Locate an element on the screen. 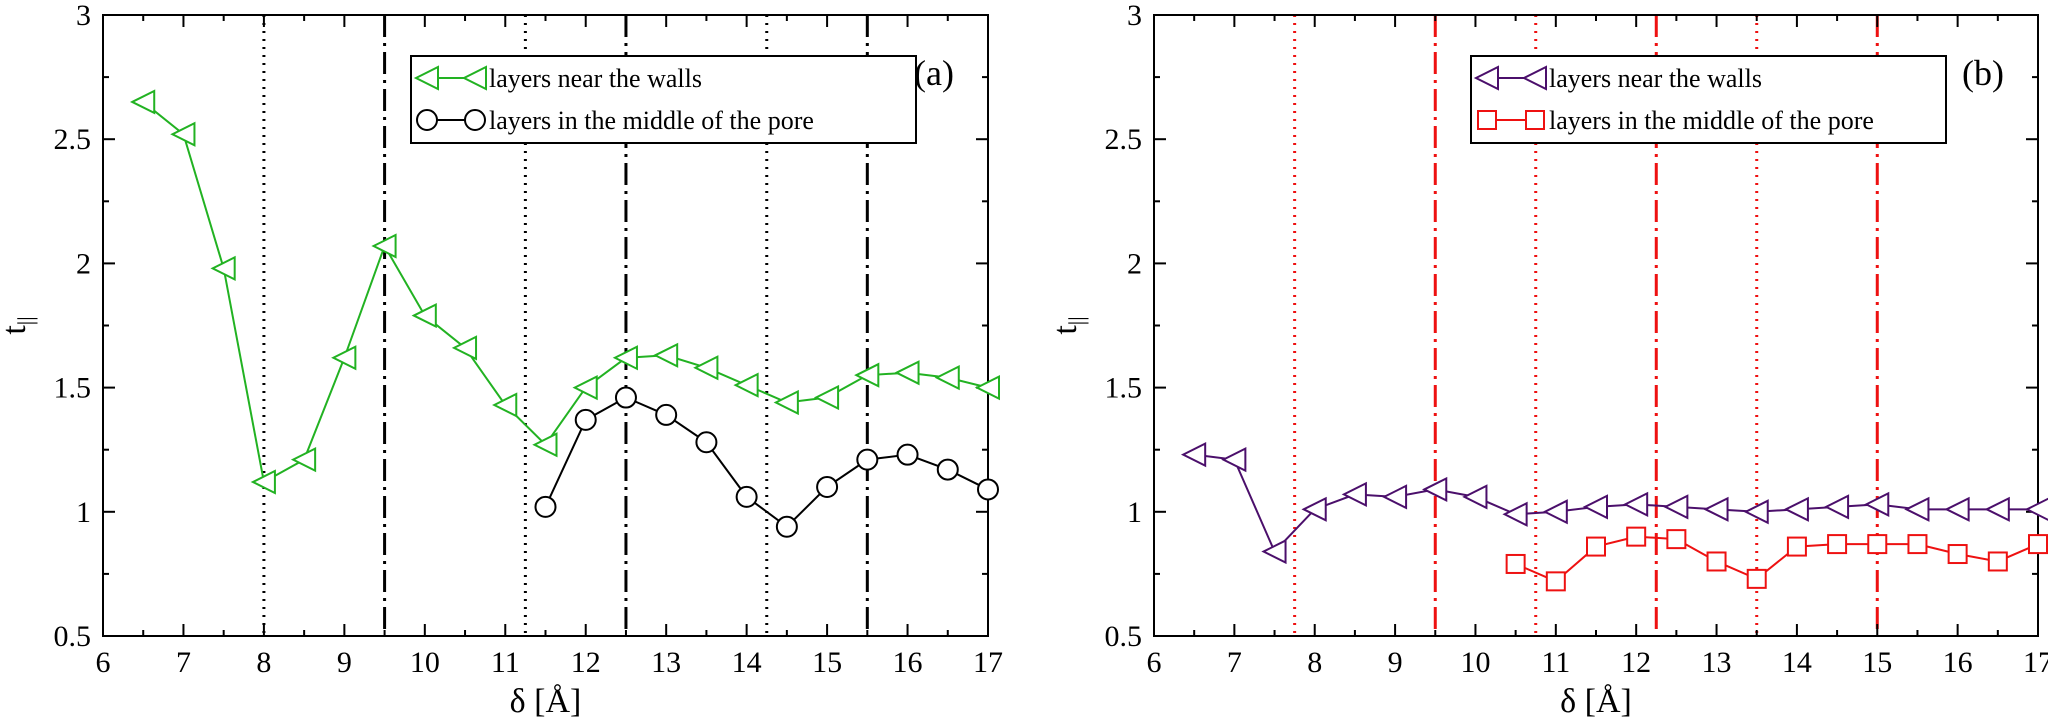 The width and height of the screenshot is (2048, 720). panel-b-y-tick-label: 1 is located at coordinates (1134, 512).